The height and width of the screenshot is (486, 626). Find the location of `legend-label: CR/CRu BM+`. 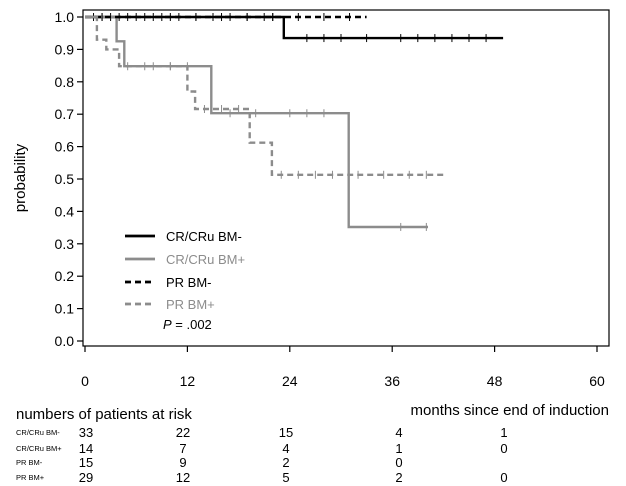

legend-label: CR/CRu BM+ is located at coordinates (205, 259).